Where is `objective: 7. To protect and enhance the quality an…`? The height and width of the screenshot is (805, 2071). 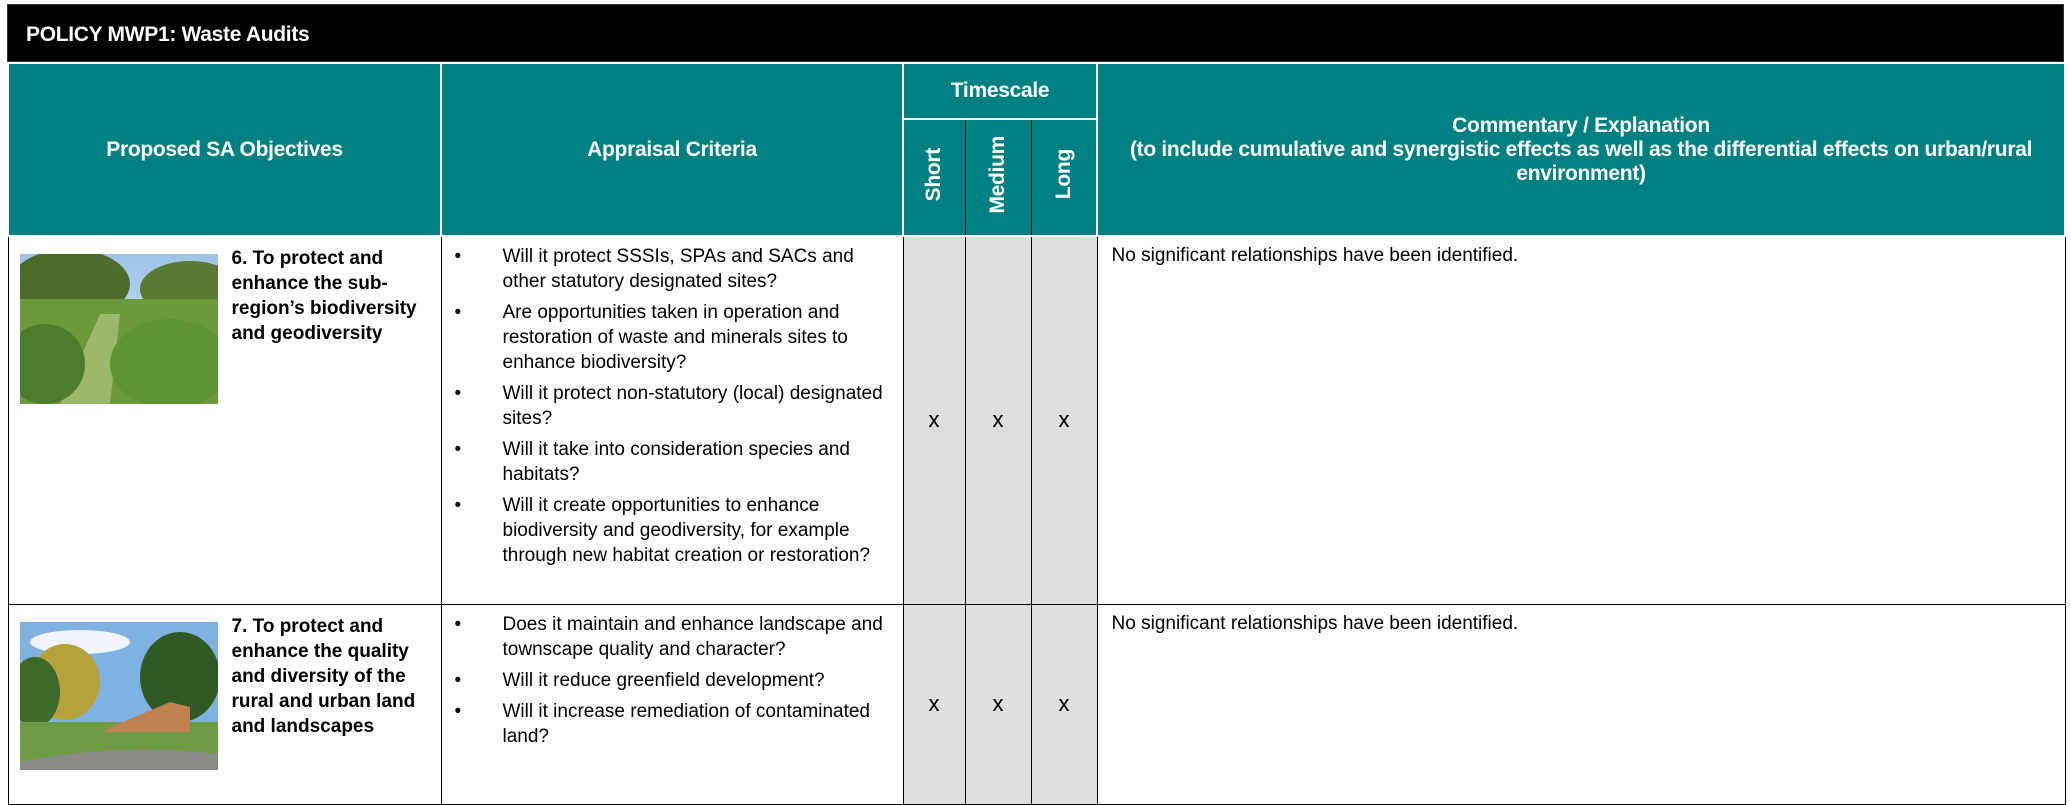 objective: 7. To protect and enhance the quality an… is located at coordinates (225, 688).